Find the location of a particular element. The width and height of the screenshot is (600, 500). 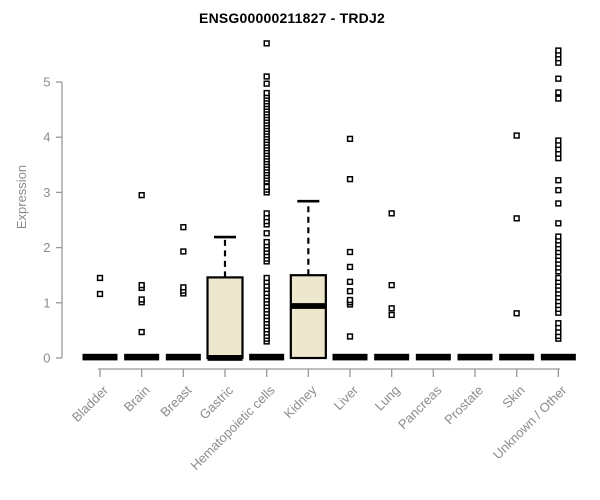

box-kidney is located at coordinates (308, 317).